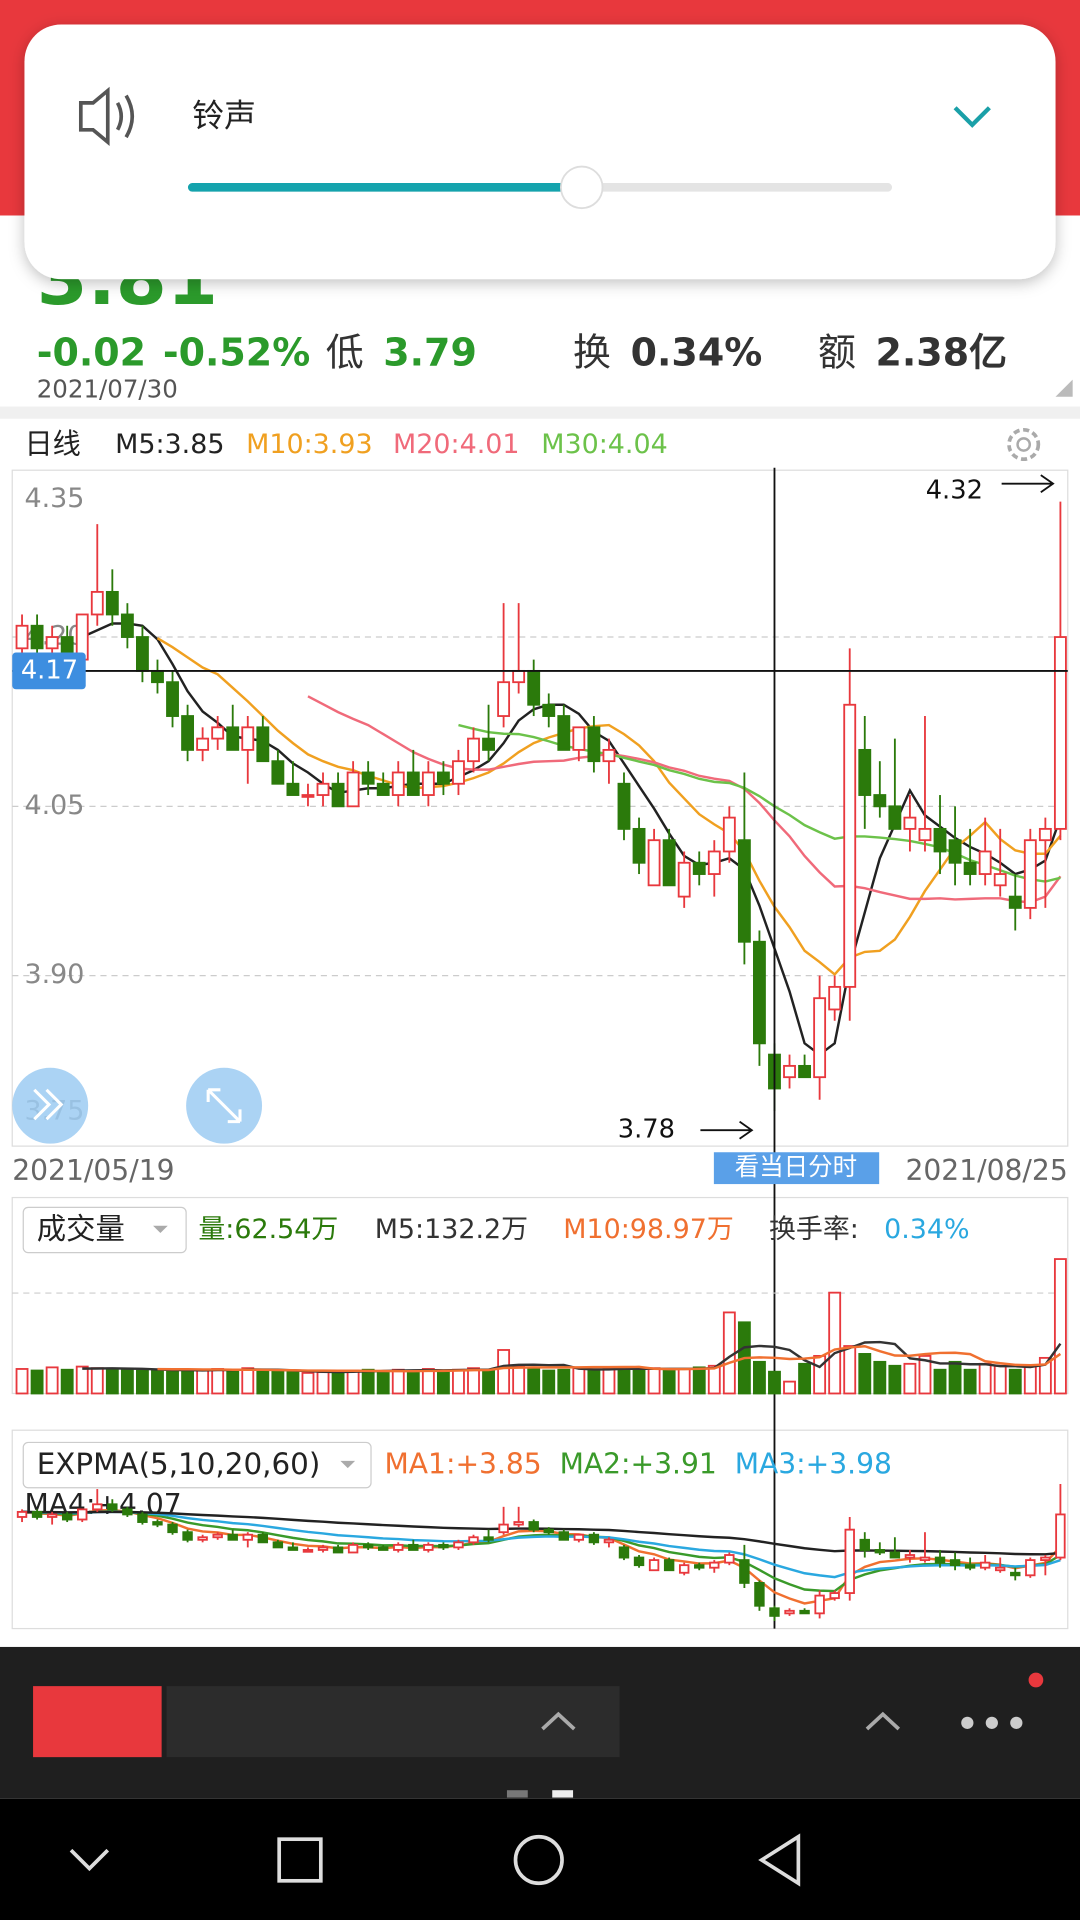 Image resolution: width=1080 pixels, height=1920 pixels. What do you see at coordinates (462, 1464) in the screenshot?
I see `legend-entry: MA1:+3.85` at bounding box center [462, 1464].